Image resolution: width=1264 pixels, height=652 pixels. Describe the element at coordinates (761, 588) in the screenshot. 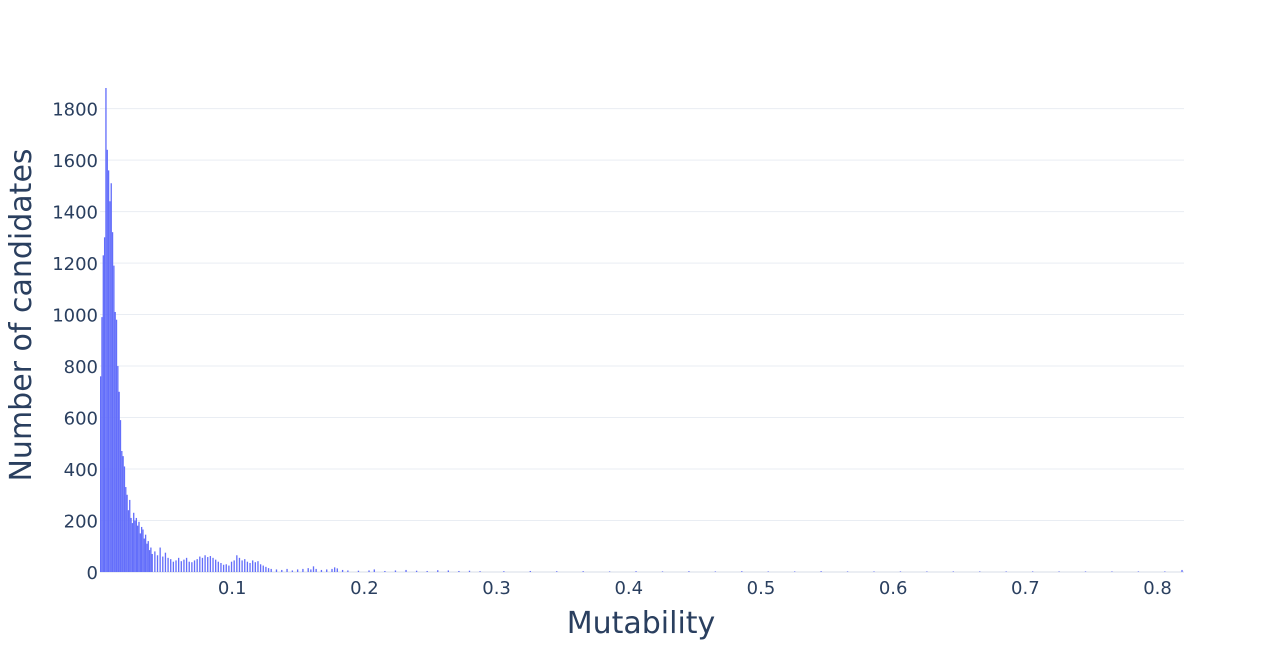

I see `x-tick-label: 0.5` at that location.